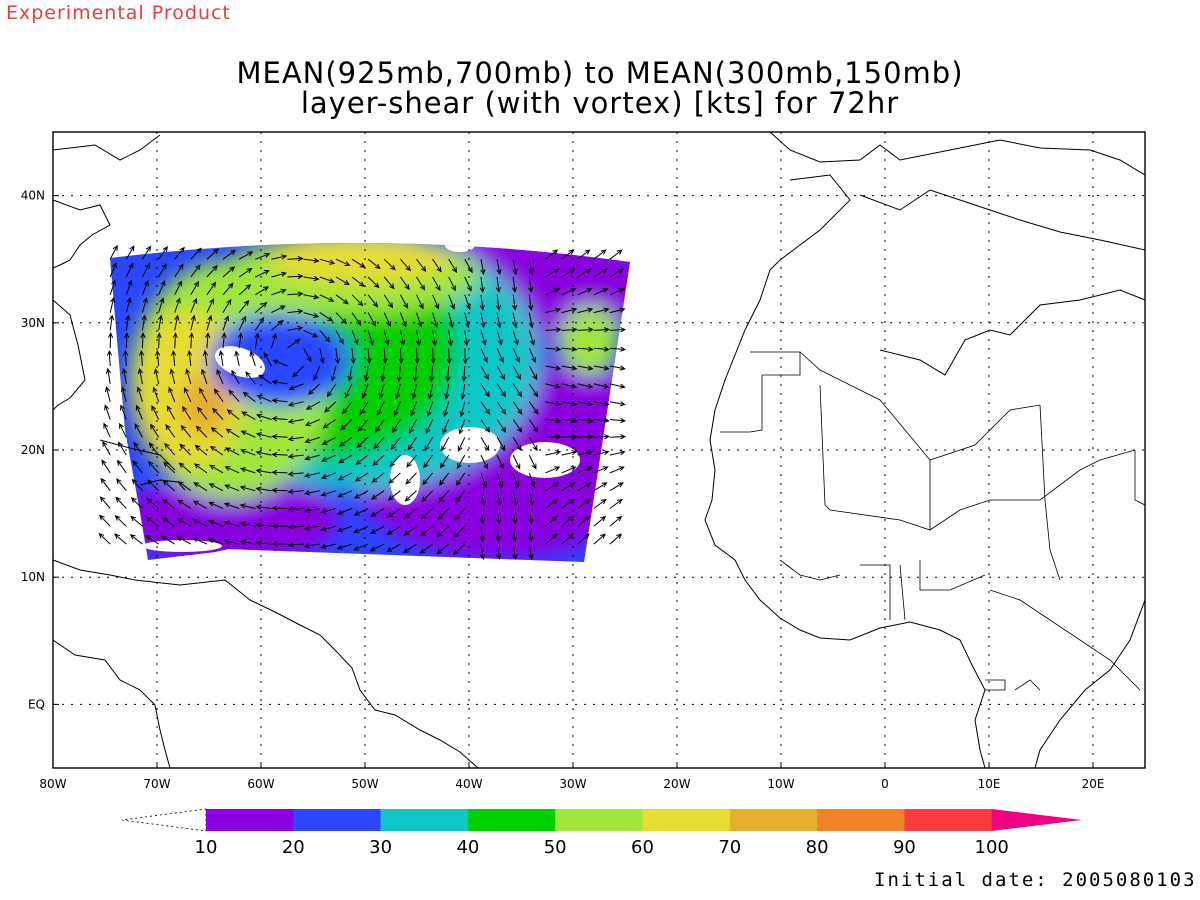 The height and width of the screenshot is (900, 1200). What do you see at coordinates (571, 776) in the screenshot?
I see `lon-tick-labels: 80W 70W 60W 50W 40W 30W 20W 10W 0 10E 20E` at bounding box center [571, 776].